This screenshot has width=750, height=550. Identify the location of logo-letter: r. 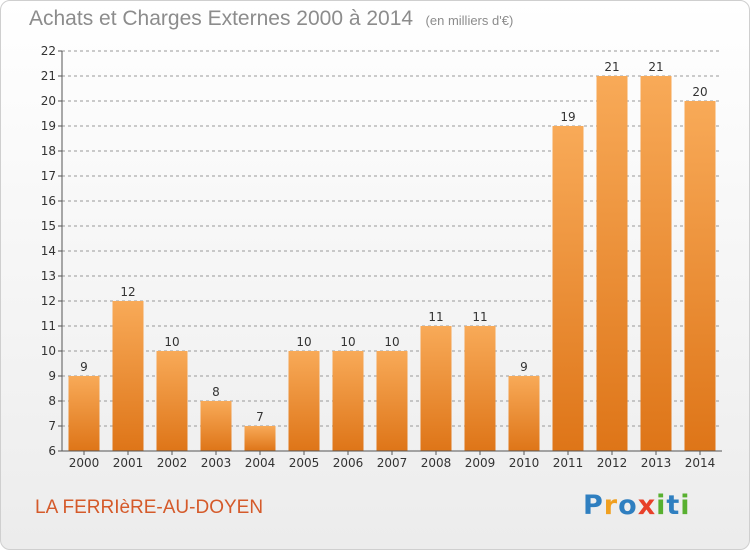
(611, 505).